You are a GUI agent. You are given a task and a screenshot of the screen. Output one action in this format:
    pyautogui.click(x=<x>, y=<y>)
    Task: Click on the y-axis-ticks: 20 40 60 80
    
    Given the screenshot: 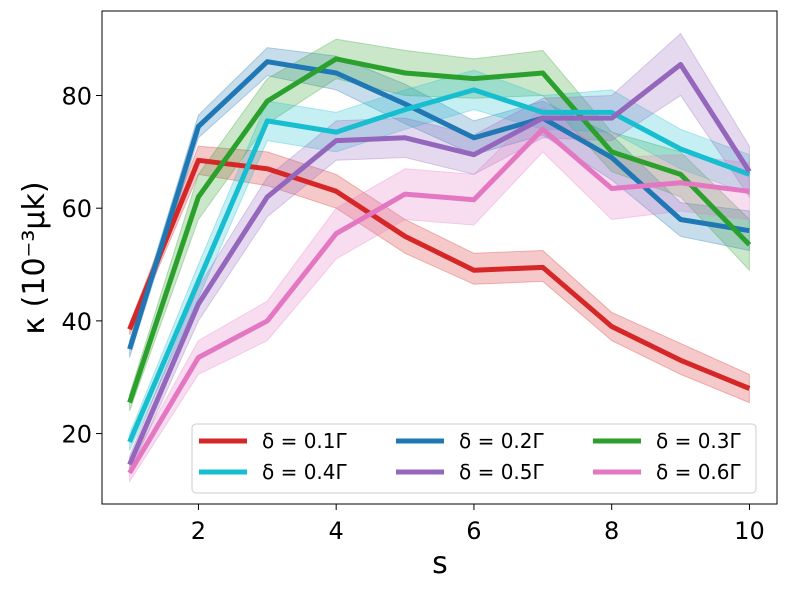 What is the action you would take?
    pyautogui.click(x=81, y=266)
    